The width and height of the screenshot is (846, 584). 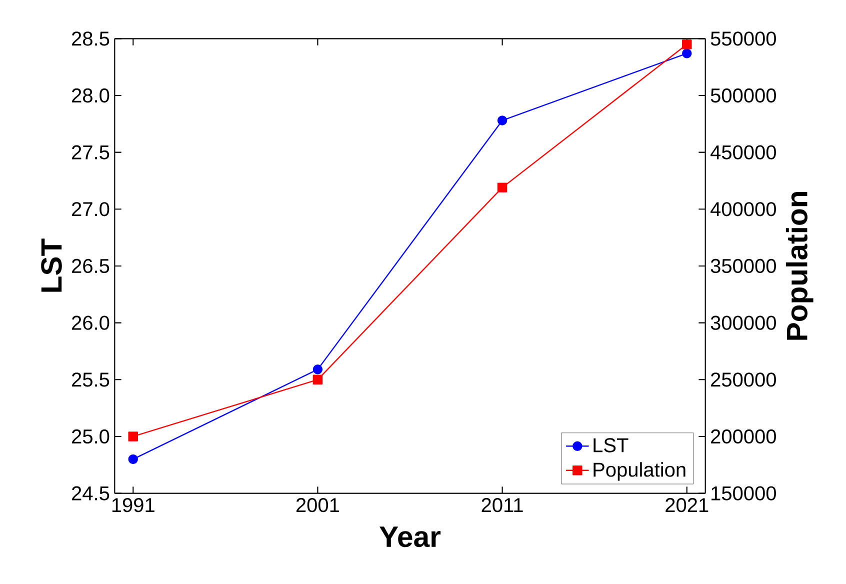 I want to click on y-tick-label: 25.5, so click(x=91, y=379).